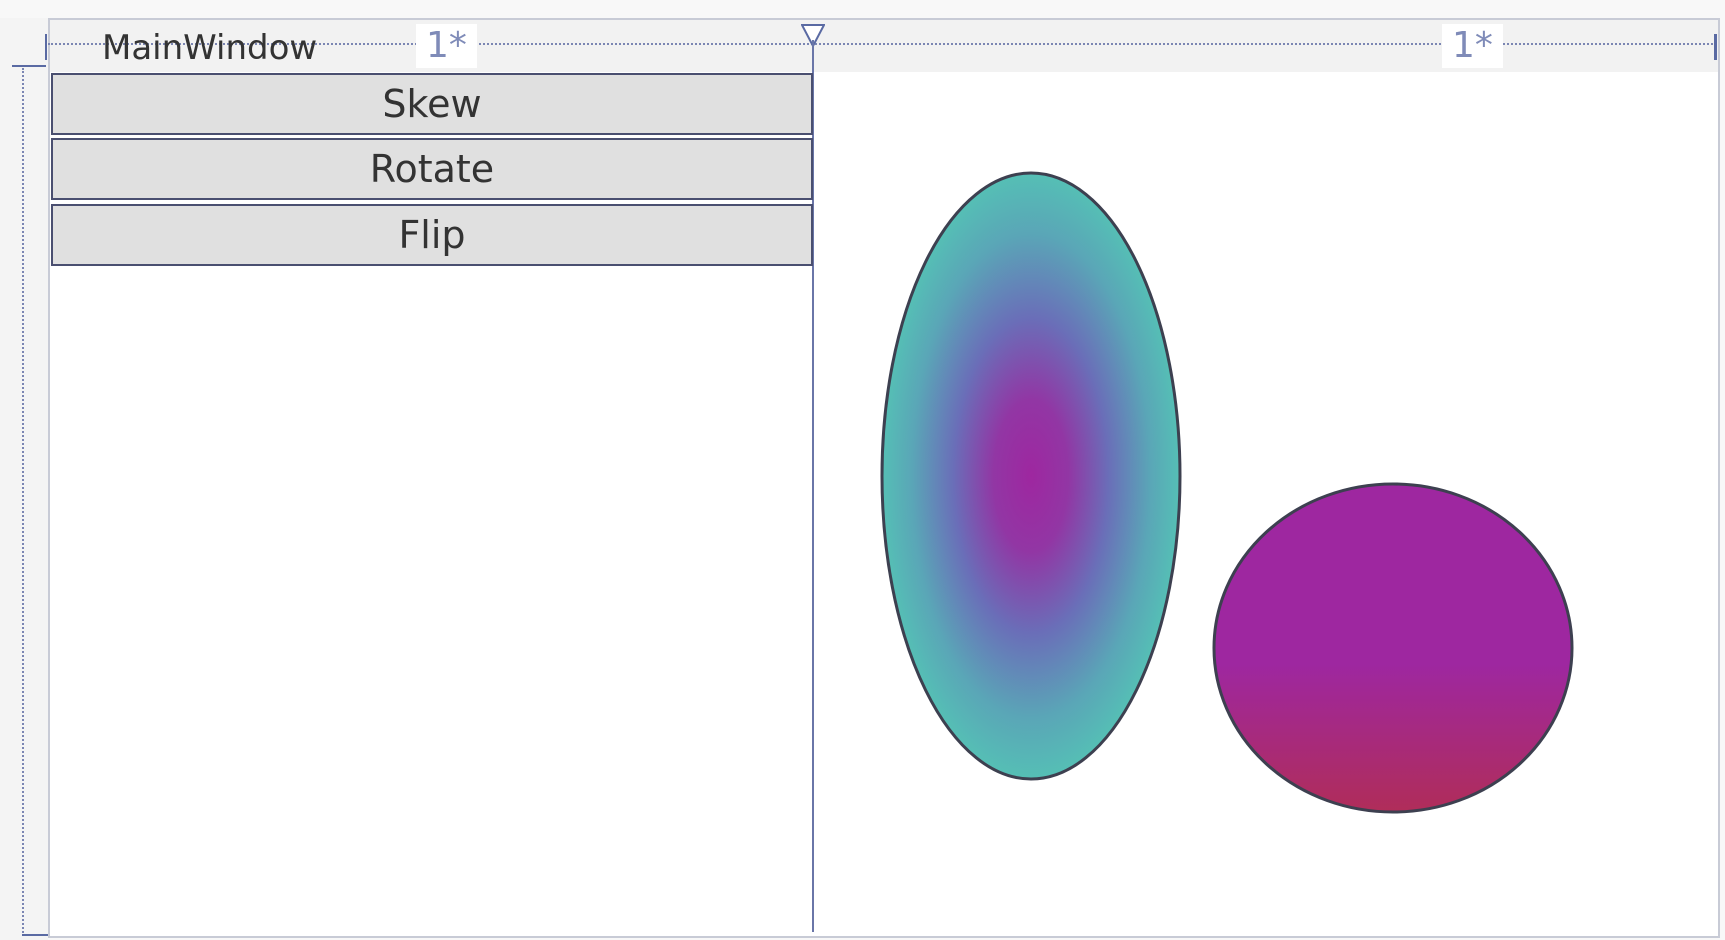  Describe the element at coordinates (35, 935) in the screenshot. I see `row-guide-end-marker` at that location.